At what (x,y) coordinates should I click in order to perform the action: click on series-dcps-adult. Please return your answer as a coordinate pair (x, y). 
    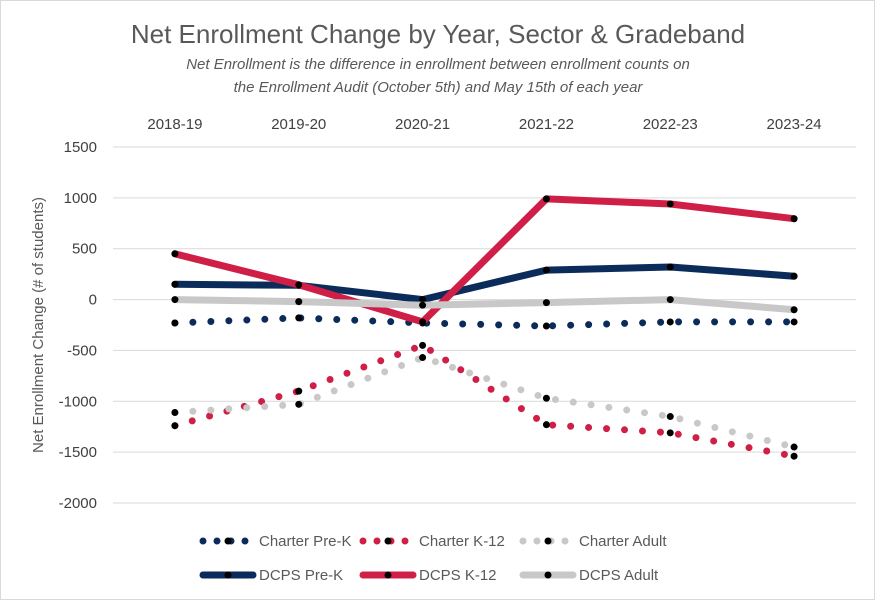
    Looking at the image, I should click on (484, 305).